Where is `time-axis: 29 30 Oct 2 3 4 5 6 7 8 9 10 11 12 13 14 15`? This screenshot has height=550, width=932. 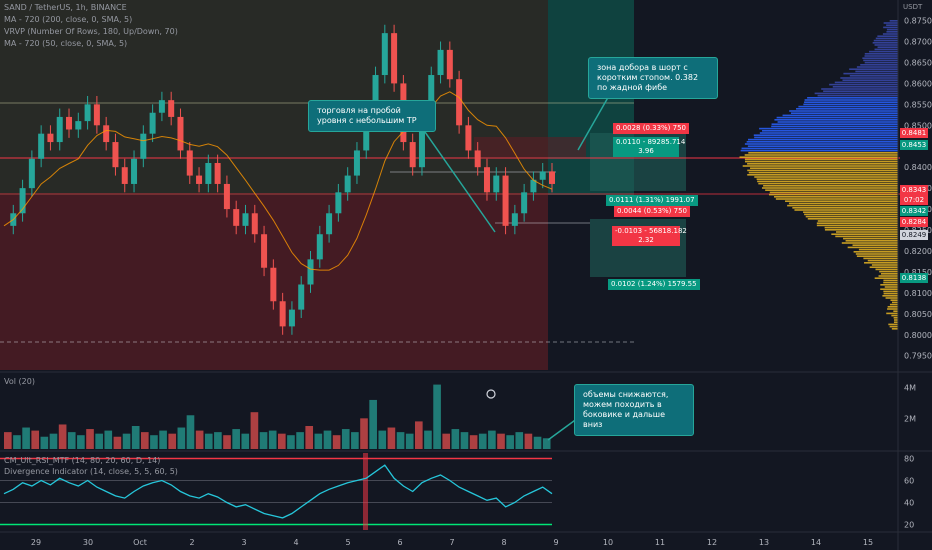
time-axis: 29 30 Oct 2 3 4 5 6 7 8 9 10 11 12 13 14 15 is located at coordinates (452, 542).